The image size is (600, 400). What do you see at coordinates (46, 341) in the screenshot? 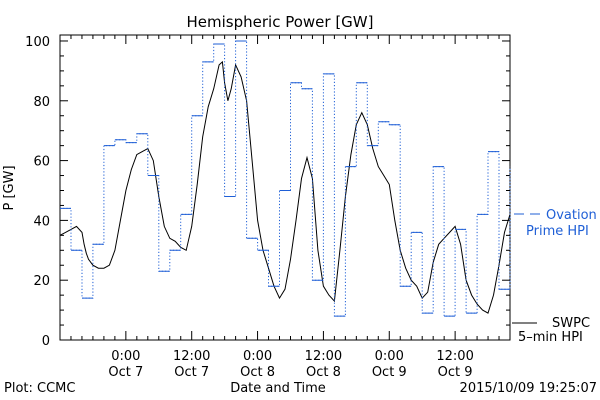
I see `y-tick-label: 0` at bounding box center [46, 341].